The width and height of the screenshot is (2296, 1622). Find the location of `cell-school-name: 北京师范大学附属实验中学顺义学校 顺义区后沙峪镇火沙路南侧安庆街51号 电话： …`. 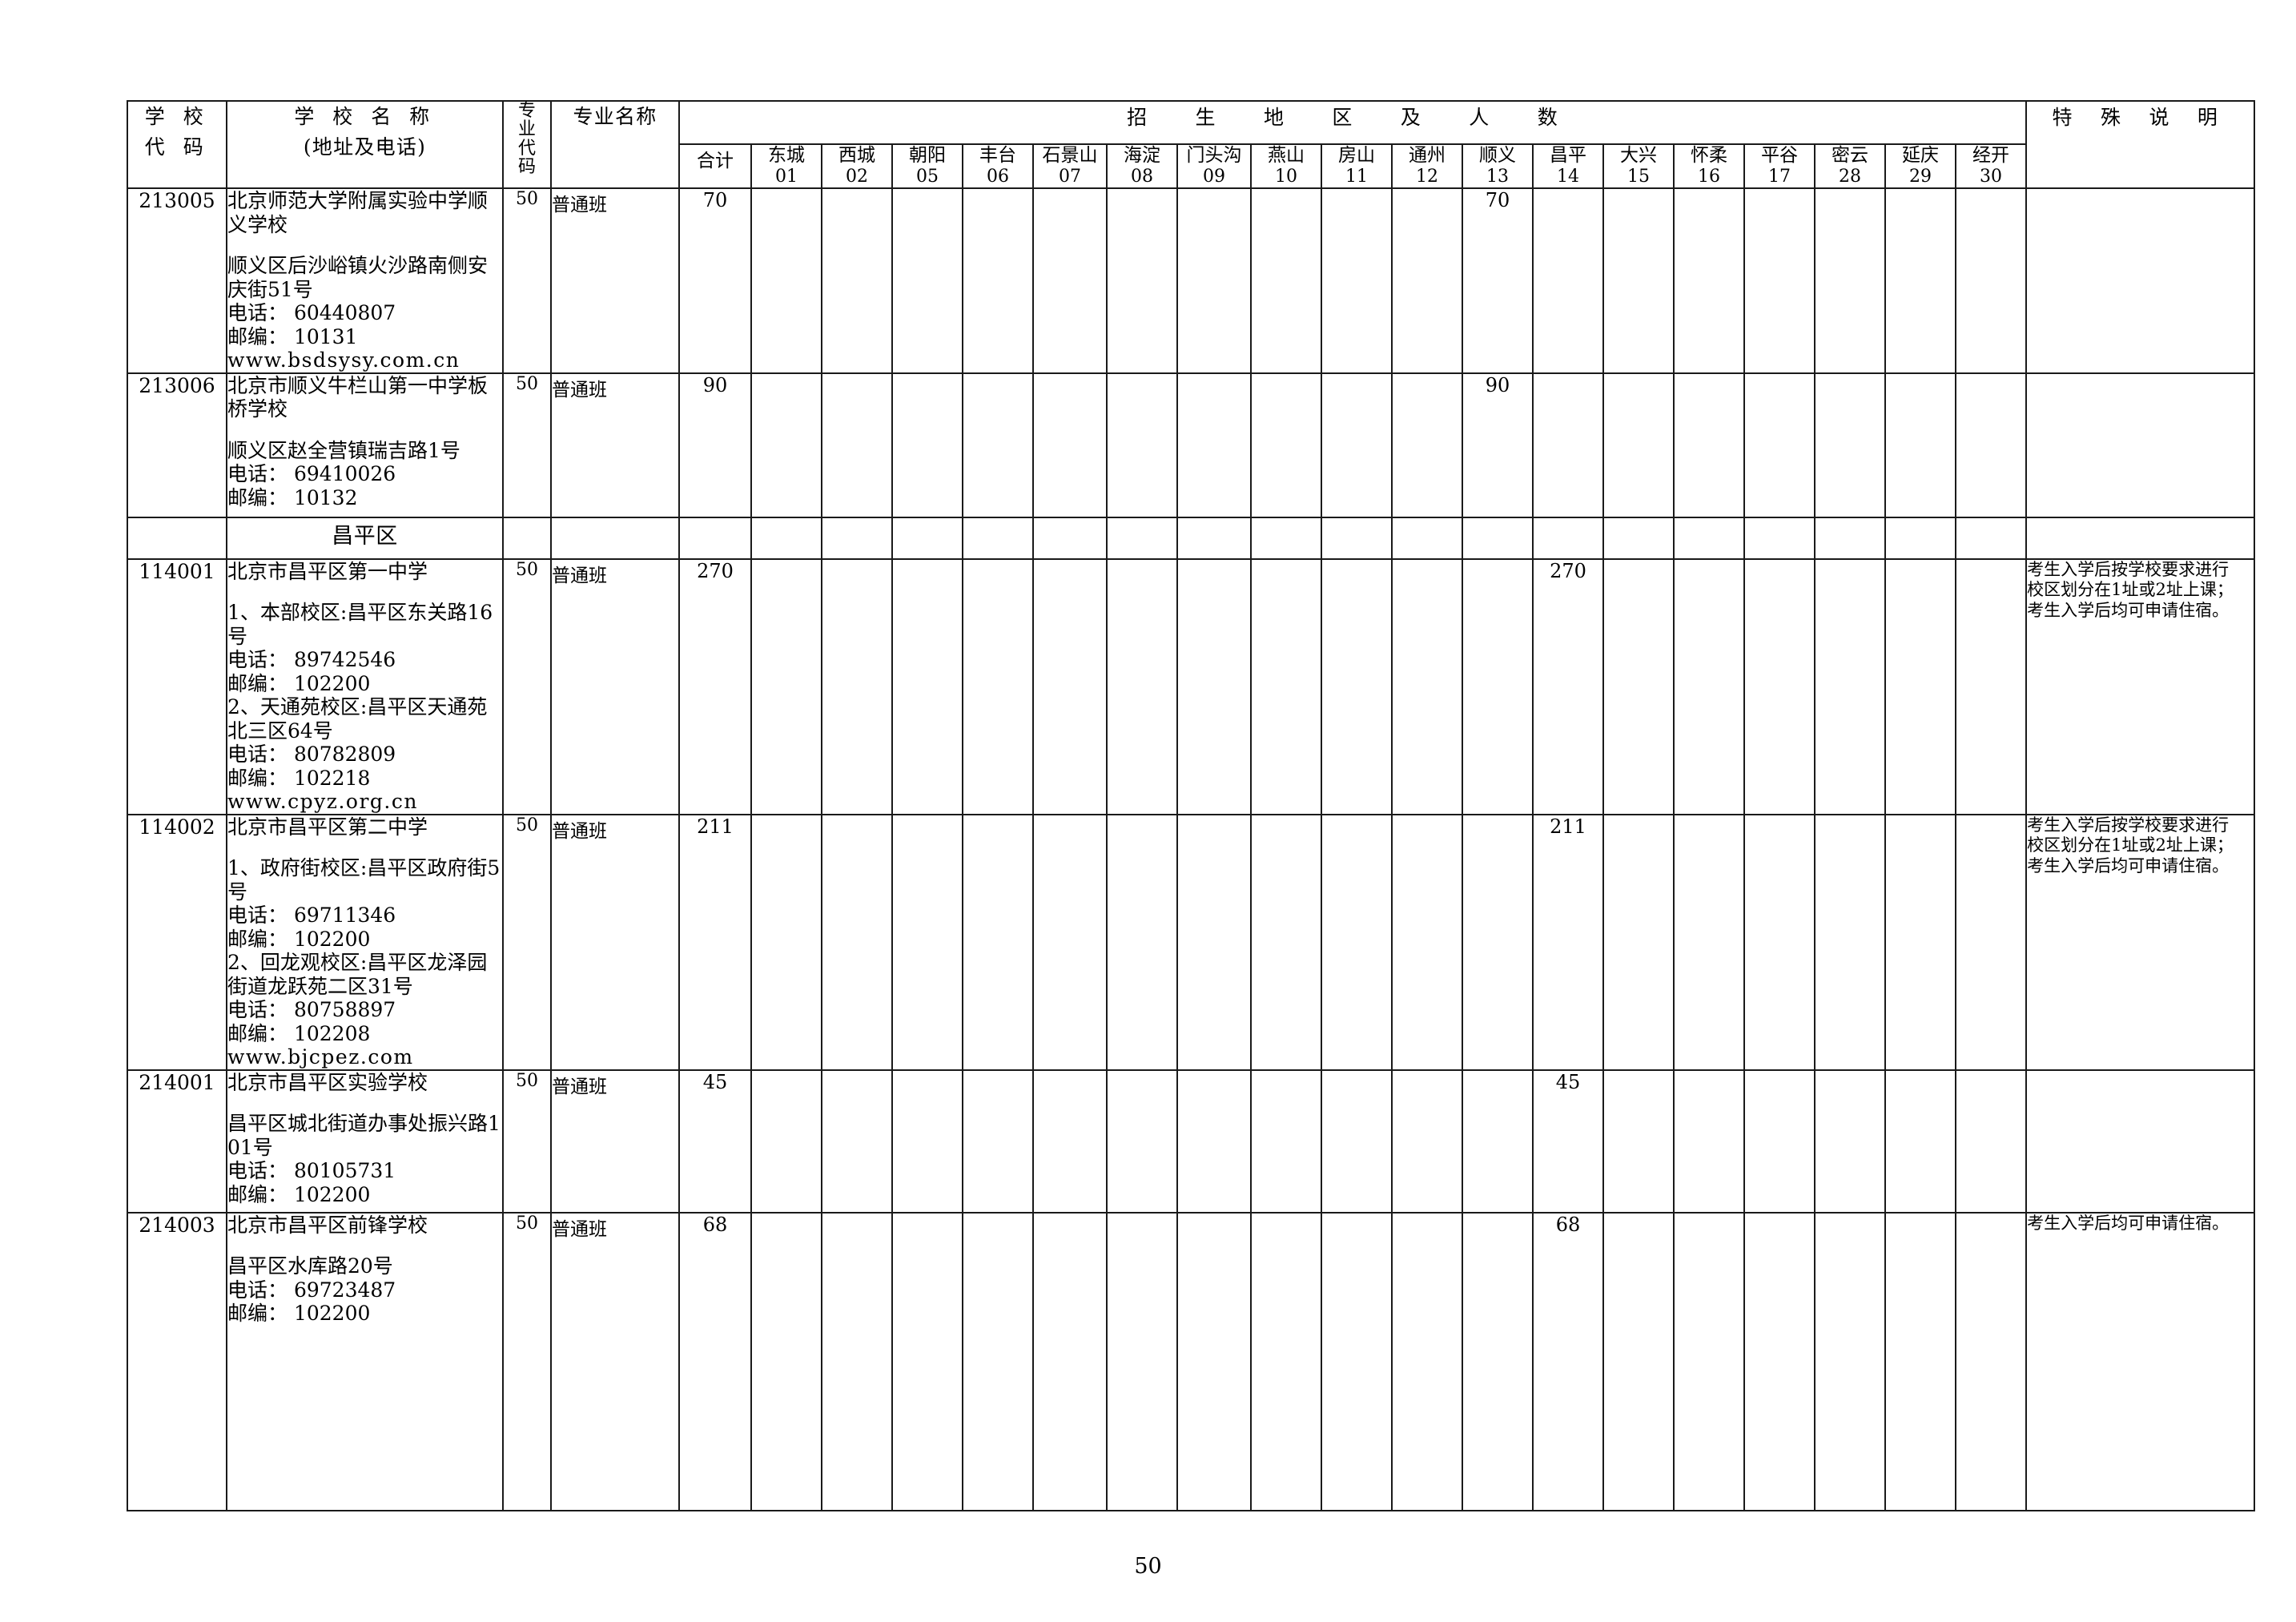

cell-school-name: 北京师范大学附属实验中学顺义学校 顺义区后沙峪镇火沙路南侧安庆街51号 电话： … is located at coordinates (365, 280).